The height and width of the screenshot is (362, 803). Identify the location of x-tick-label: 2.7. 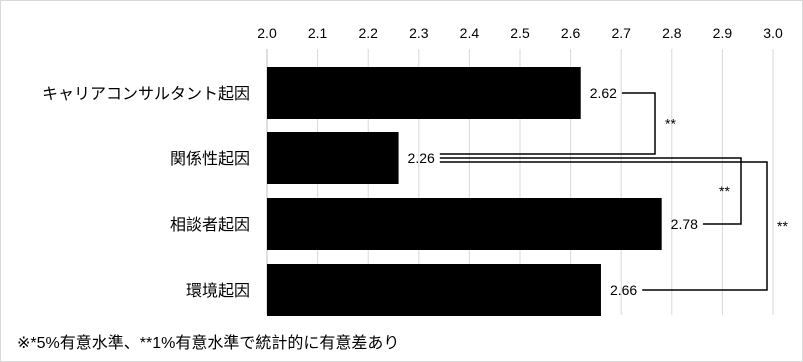
(621, 33).